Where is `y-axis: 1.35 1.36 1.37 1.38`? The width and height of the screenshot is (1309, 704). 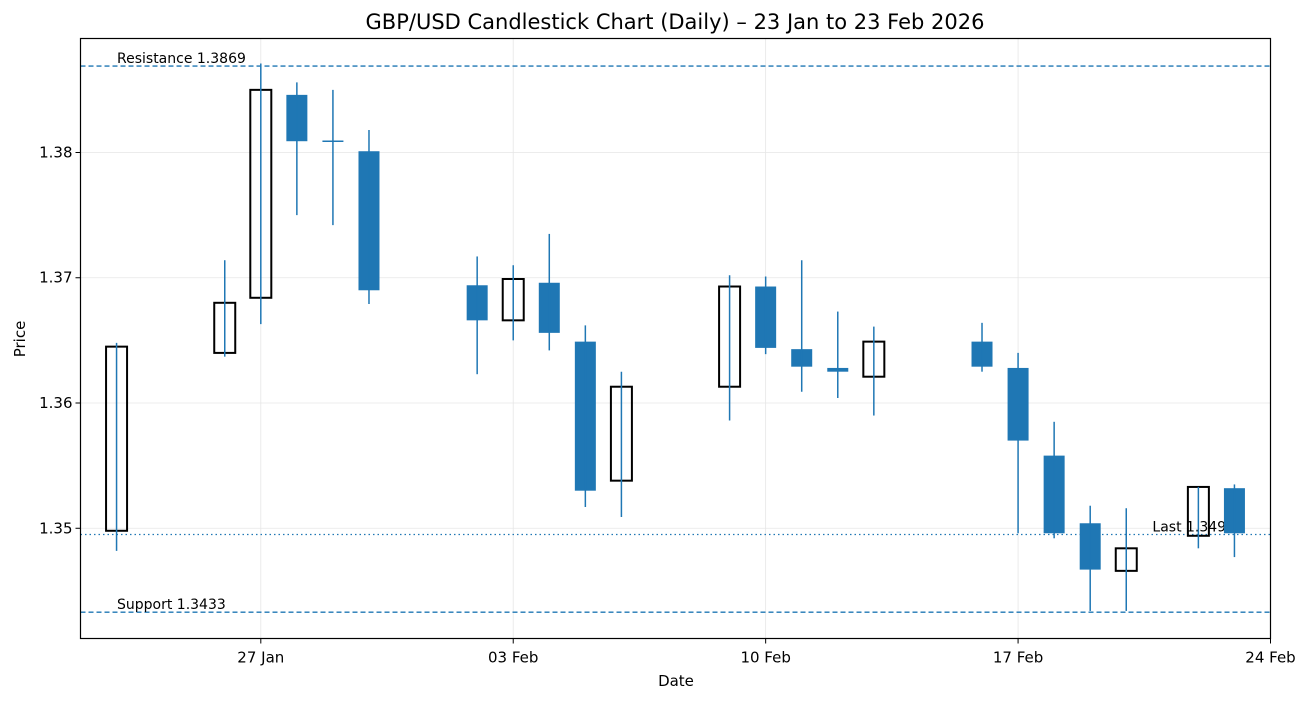 y-axis: 1.35 1.36 1.37 1.38 is located at coordinates (60, 340).